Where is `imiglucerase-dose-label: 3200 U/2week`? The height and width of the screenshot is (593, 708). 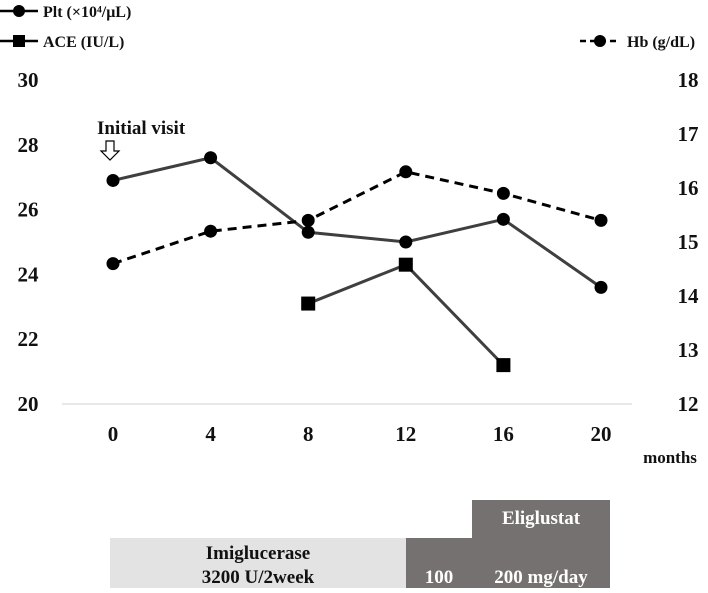
imiglucerase-dose-label: 3200 U/2week is located at coordinates (258, 577).